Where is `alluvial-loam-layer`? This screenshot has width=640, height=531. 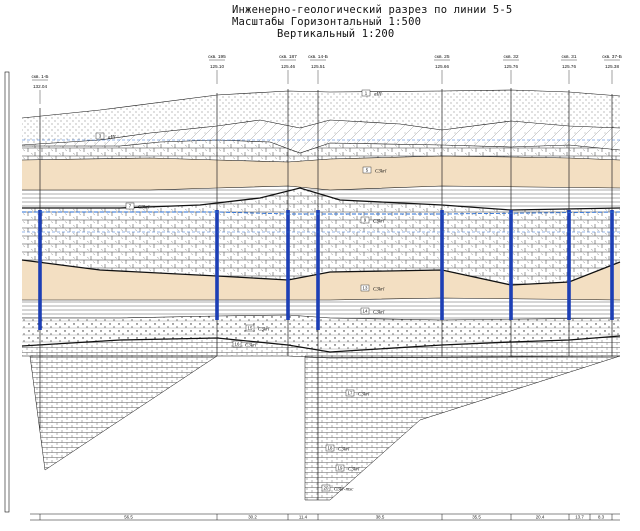
alluvial-loam-layer is located at coordinates (321, 136).